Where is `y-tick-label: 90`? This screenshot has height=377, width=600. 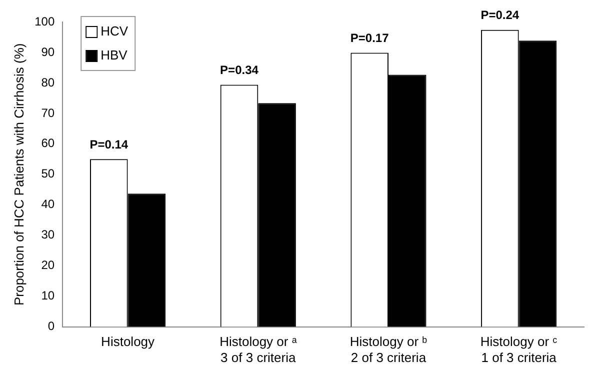
y-tick-label: 90 is located at coordinates (48, 51).